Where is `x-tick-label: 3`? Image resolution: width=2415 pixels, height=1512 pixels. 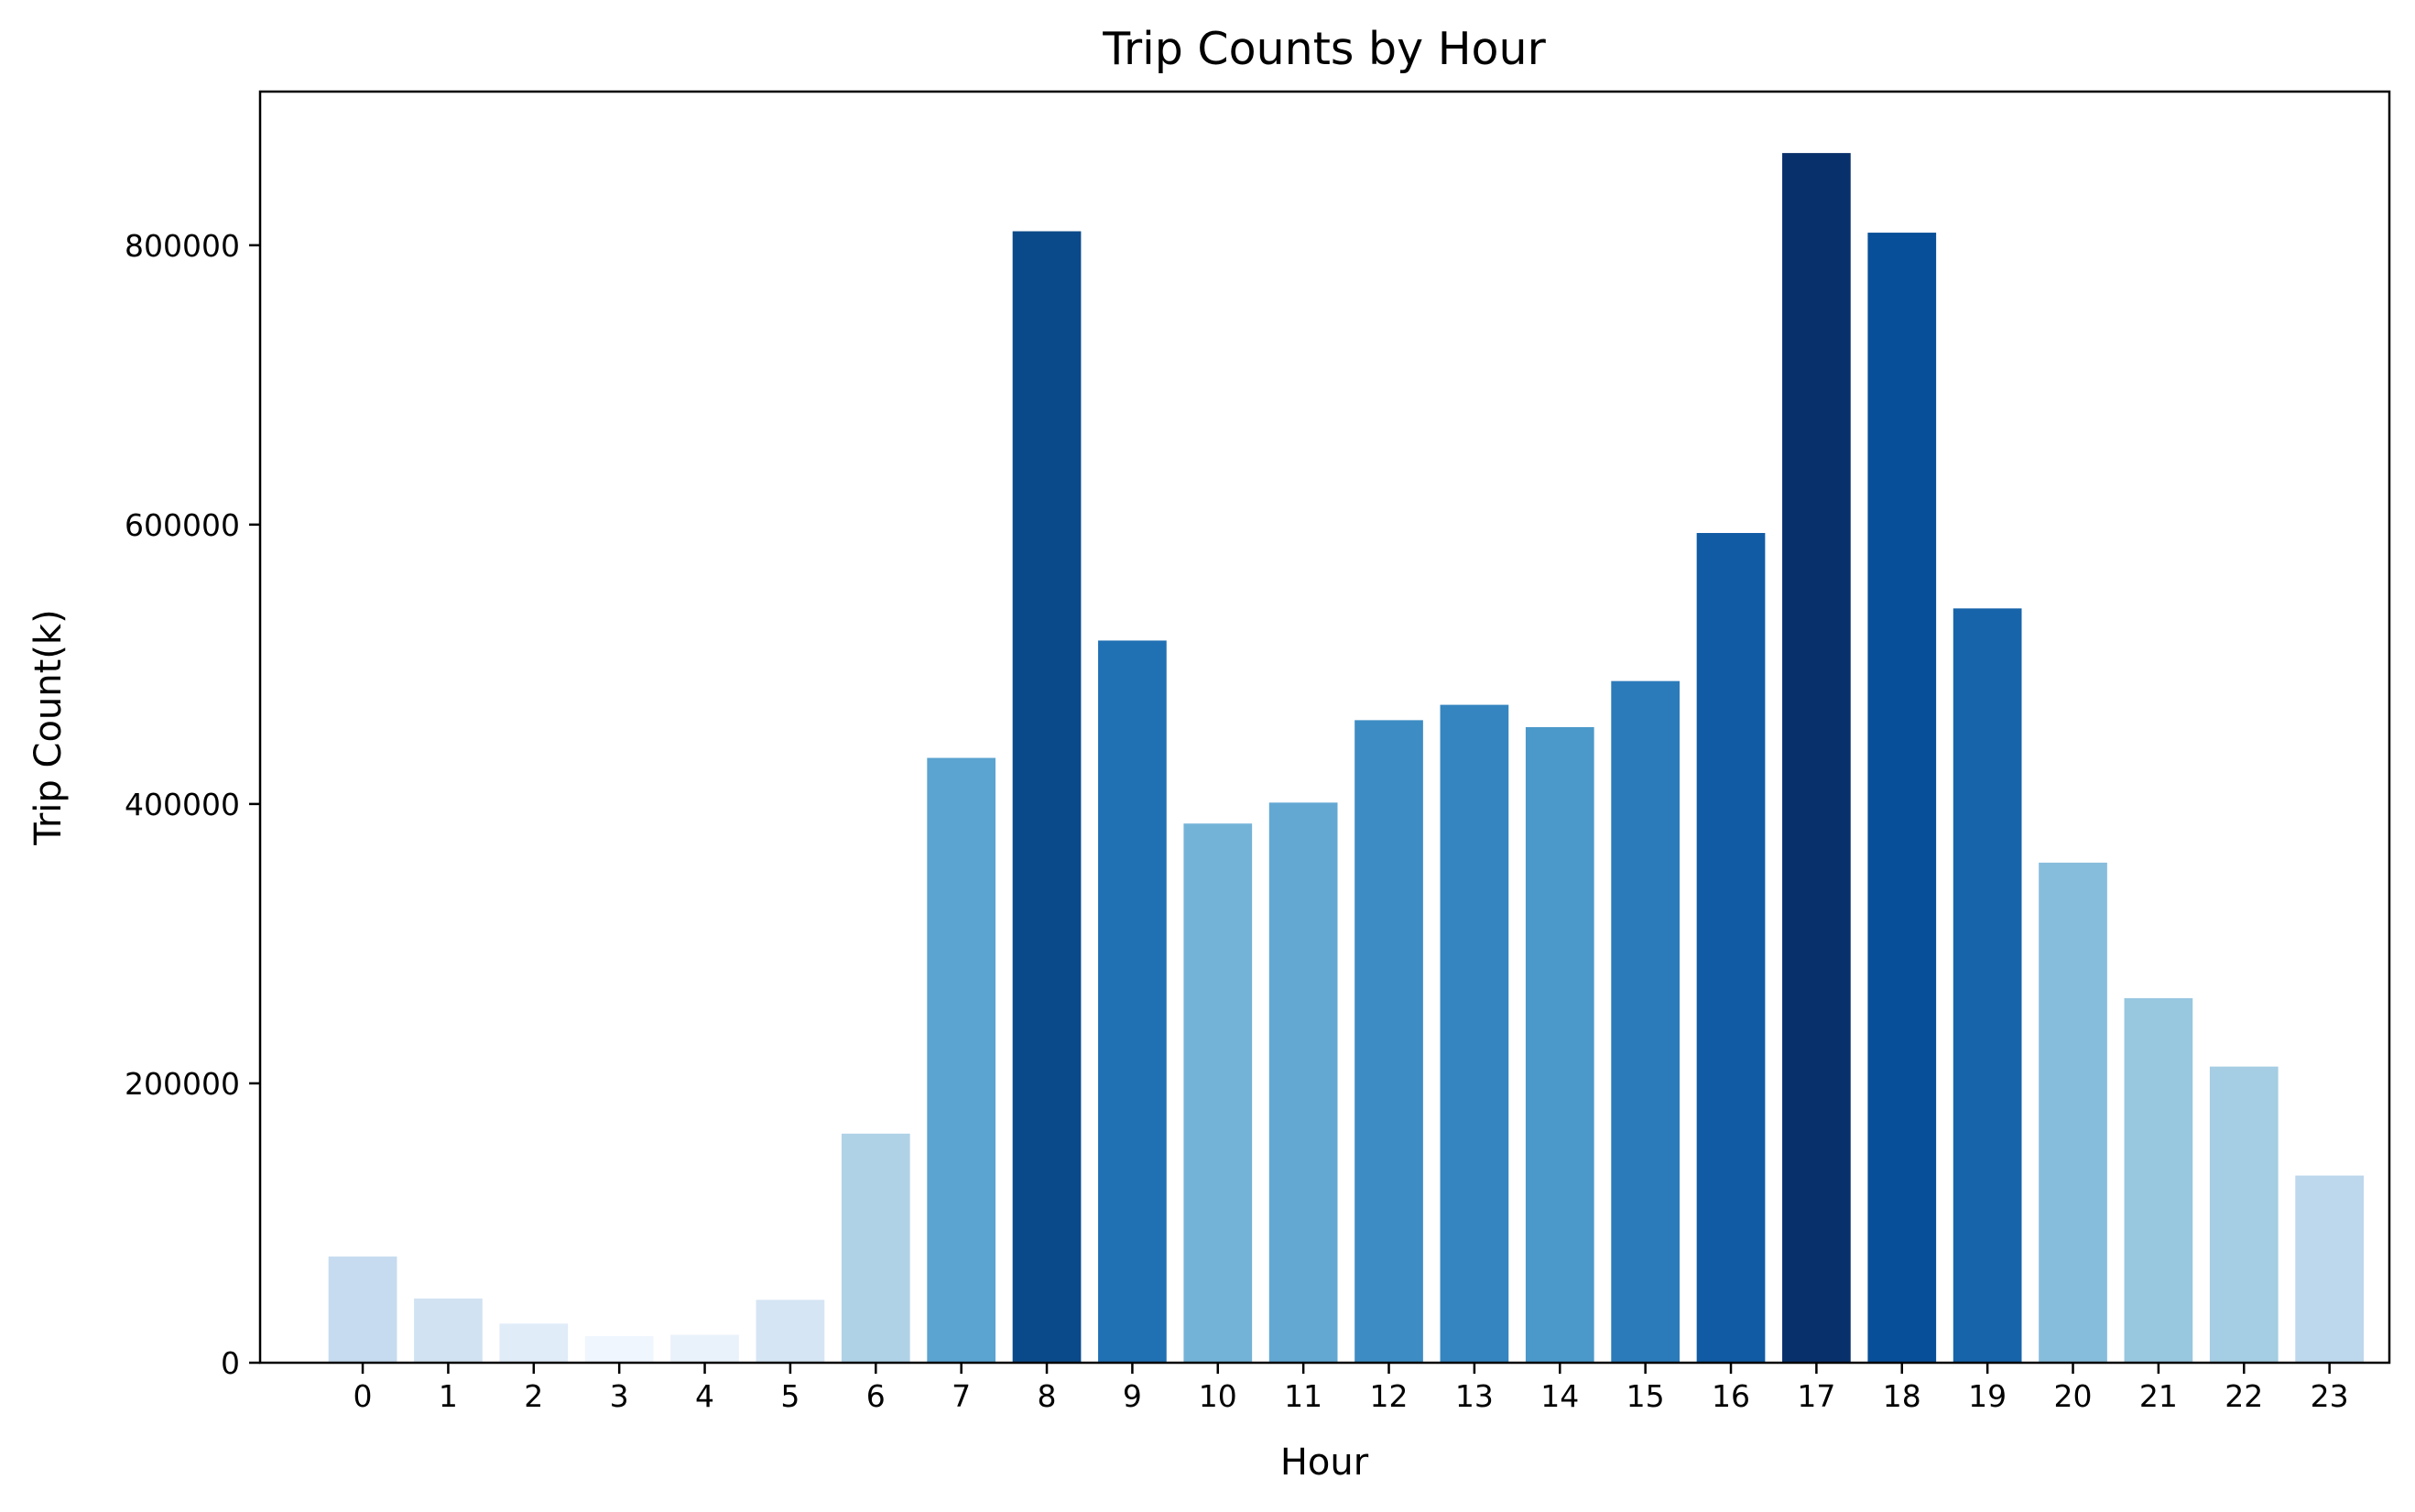 x-tick-label: 3 is located at coordinates (619, 1396).